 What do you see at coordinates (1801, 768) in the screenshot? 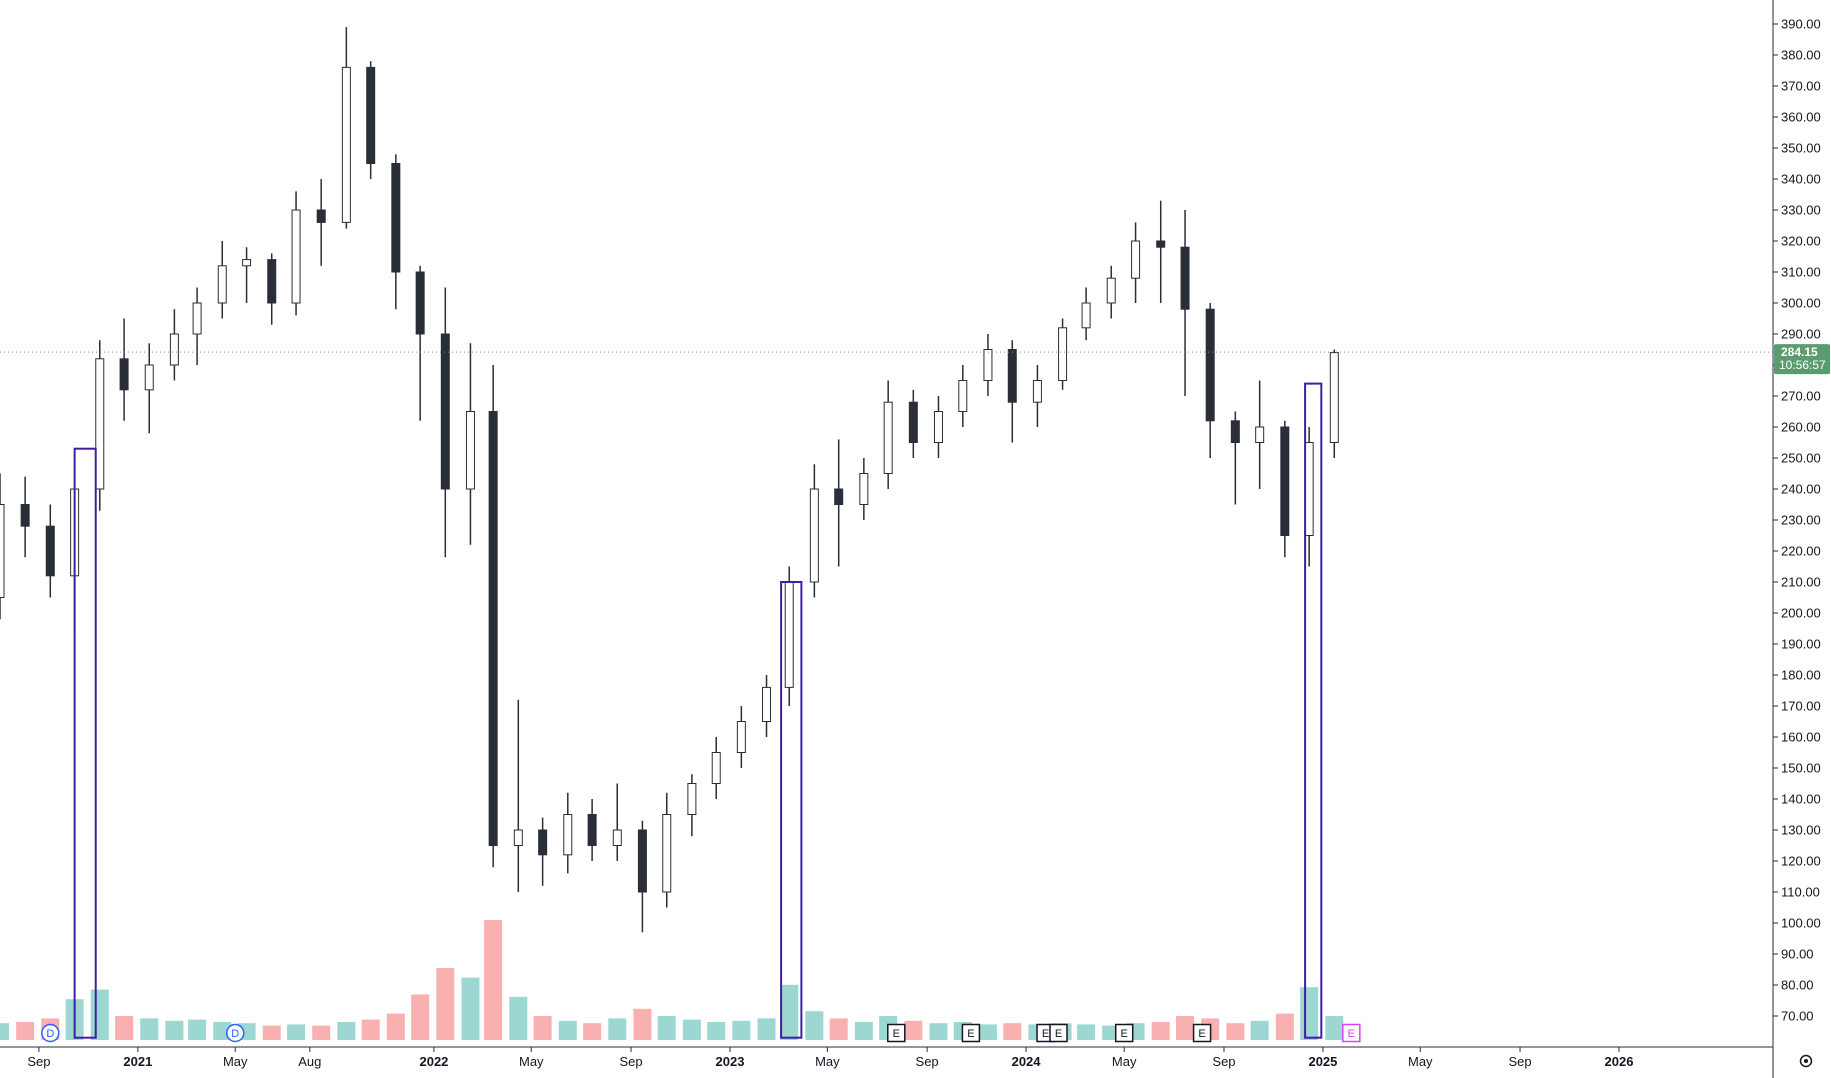
I see `y-tick-label: 150.00` at bounding box center [1801, 768].